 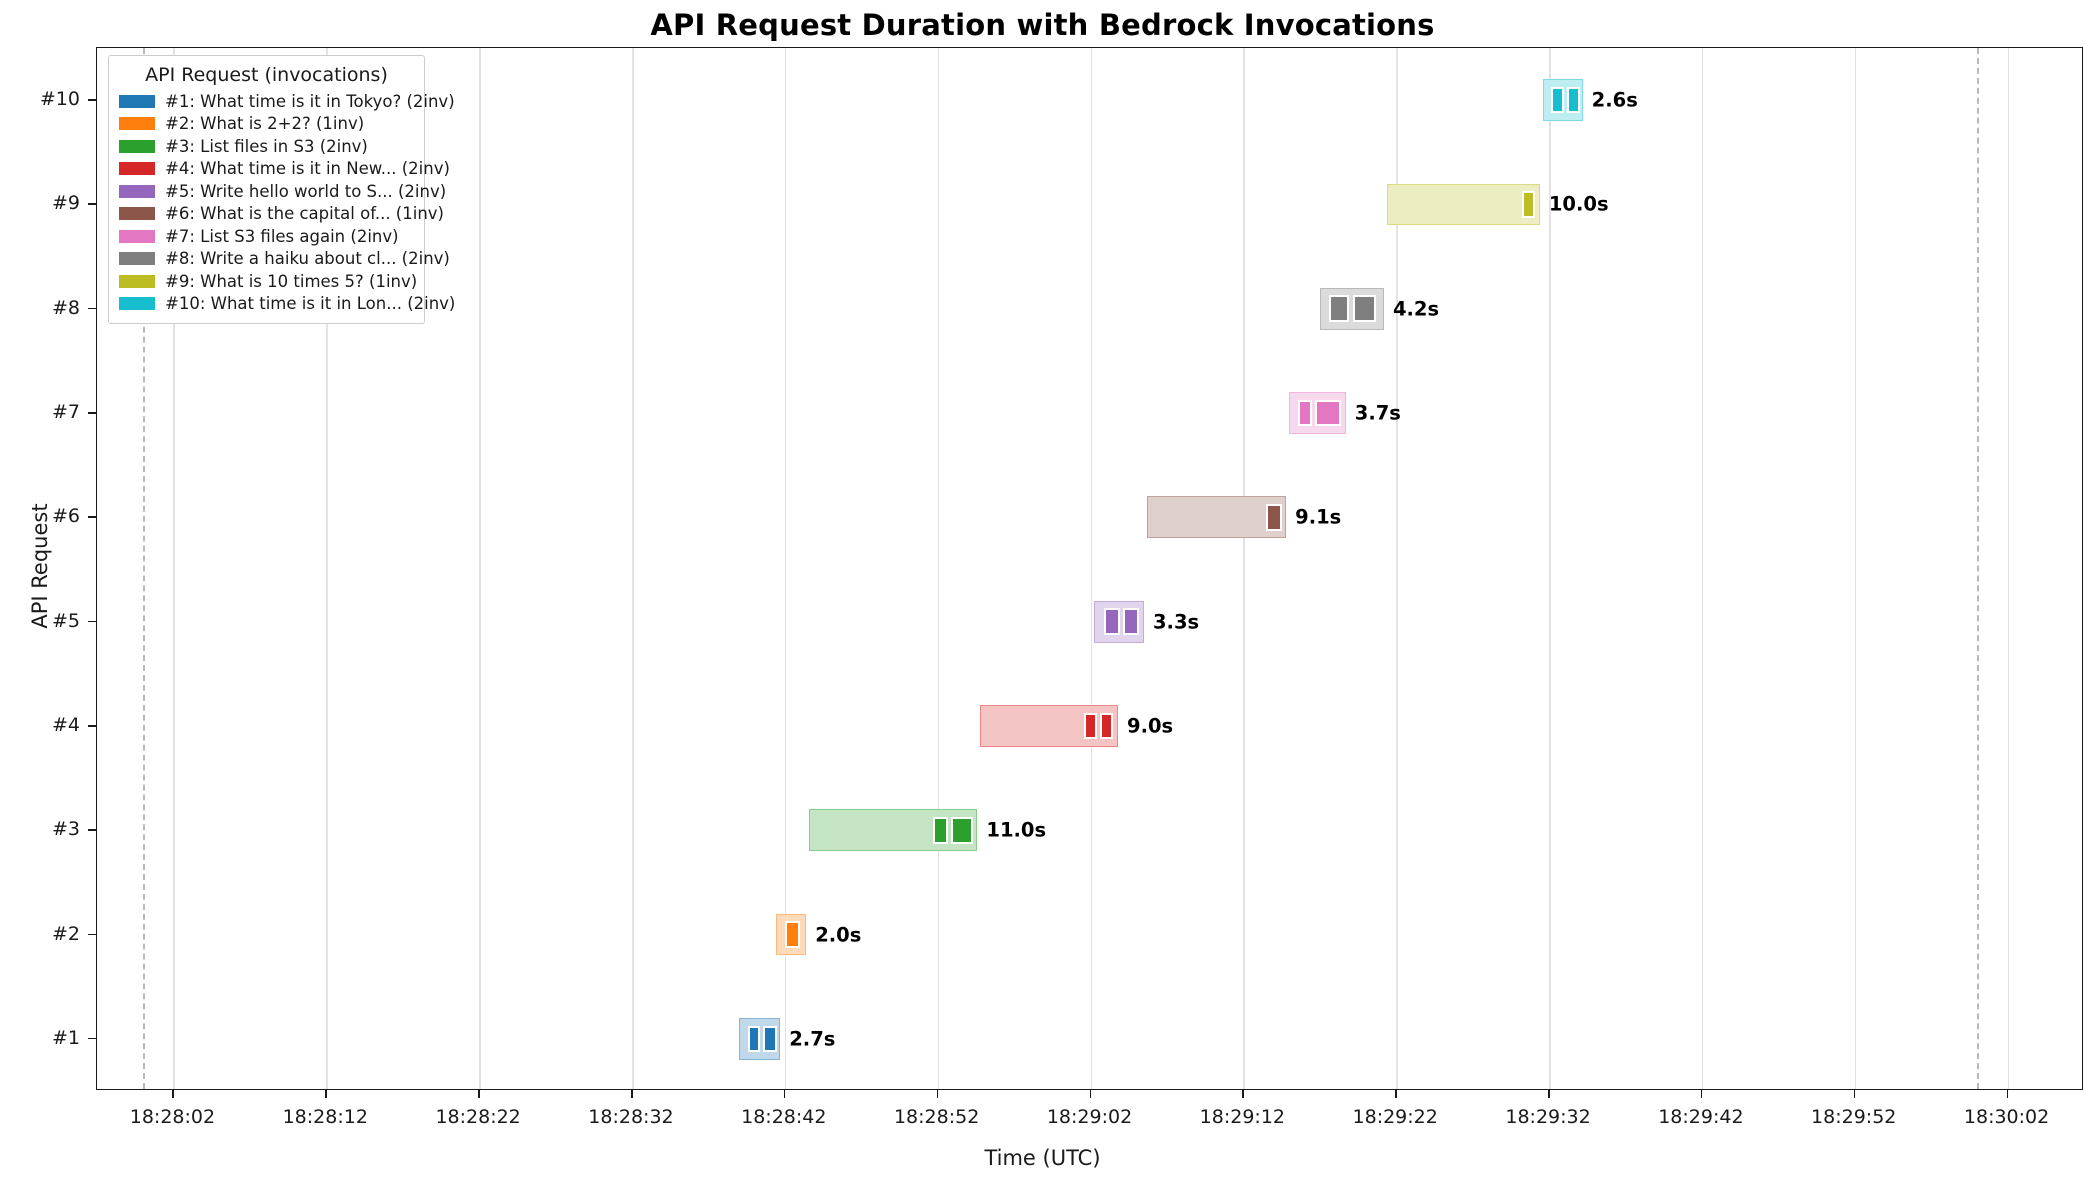 What do you see at coordinates (1416, 309) in the screenshot?
I see `duration-label-8: 4.2s` at bounding box center [1416, 309].